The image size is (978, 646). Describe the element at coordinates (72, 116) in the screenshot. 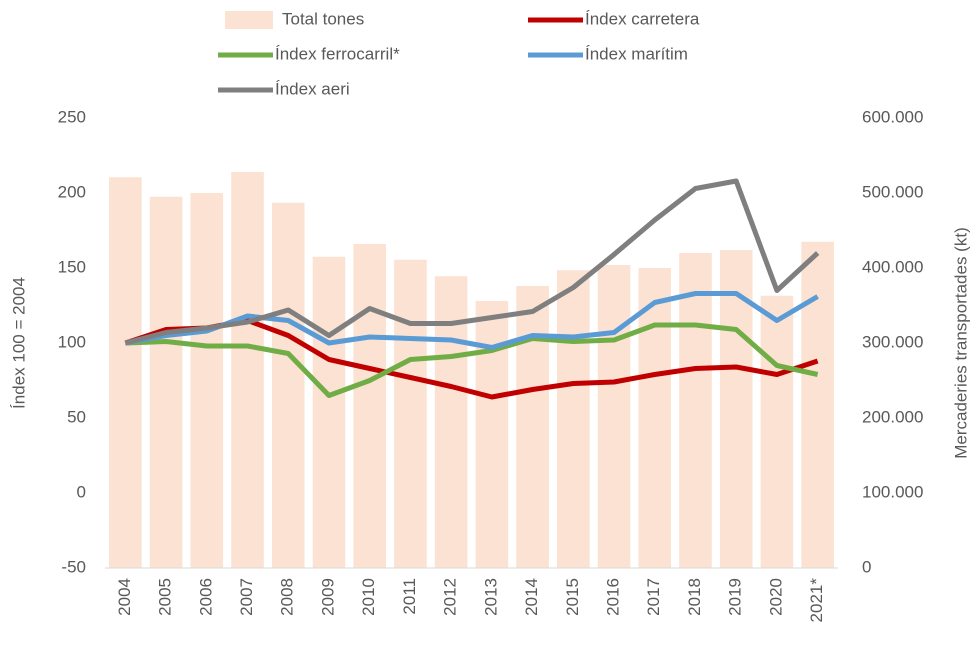

I see `y-tick-label: 250` at that location.